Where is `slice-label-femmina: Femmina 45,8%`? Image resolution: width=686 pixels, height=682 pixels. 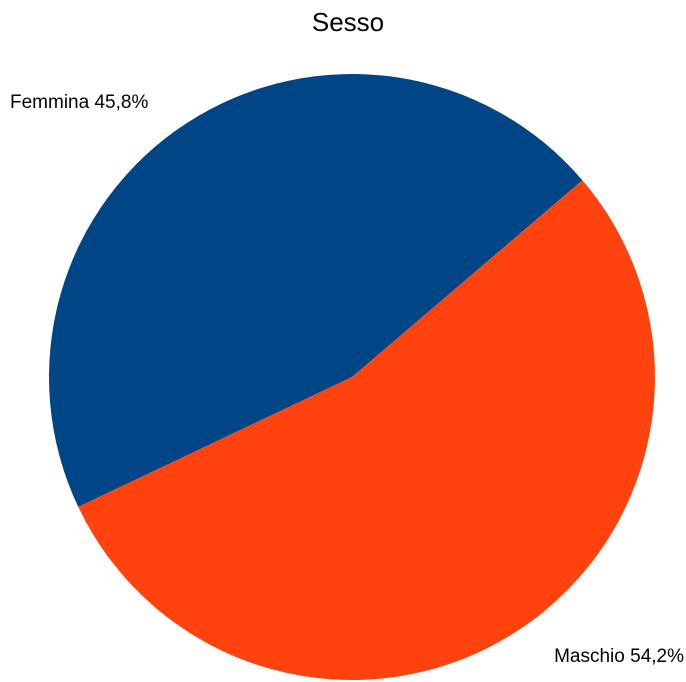 slice-label-femmina: Femmina 45,8% is located at coordinates (79, 102).